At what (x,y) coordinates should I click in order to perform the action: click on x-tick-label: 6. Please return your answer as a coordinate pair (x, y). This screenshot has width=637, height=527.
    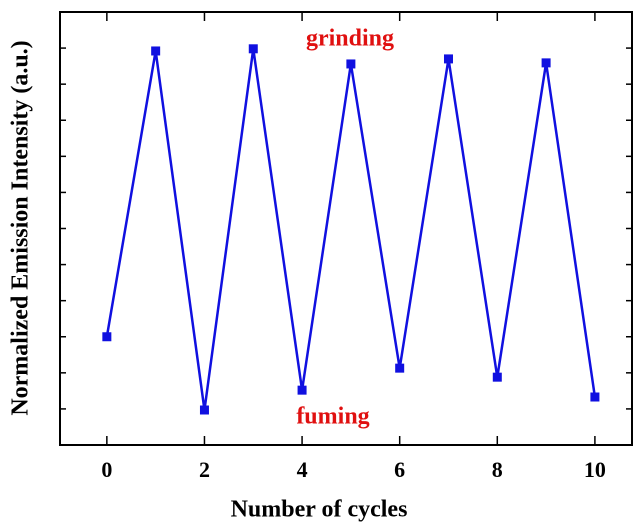
    Looking at the image, I should click on (399, 469).